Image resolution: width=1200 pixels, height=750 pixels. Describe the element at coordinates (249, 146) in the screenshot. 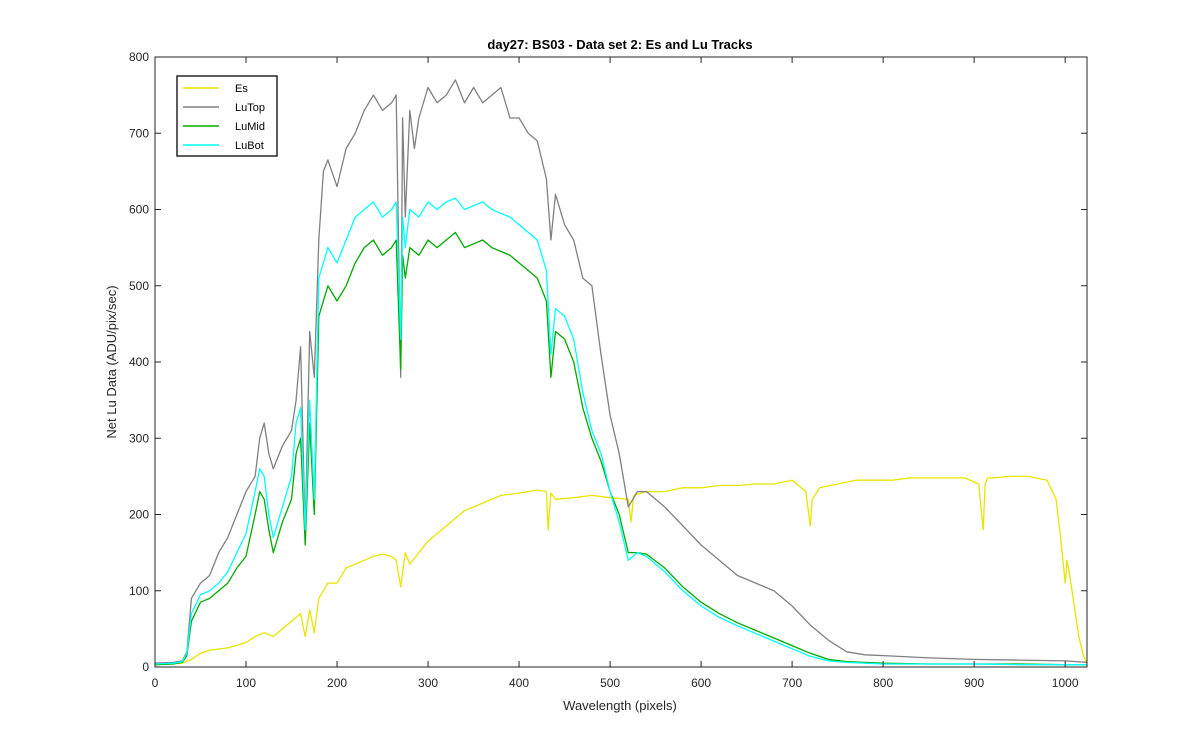

I see `legend-label-lubot: LuBot` at that location.